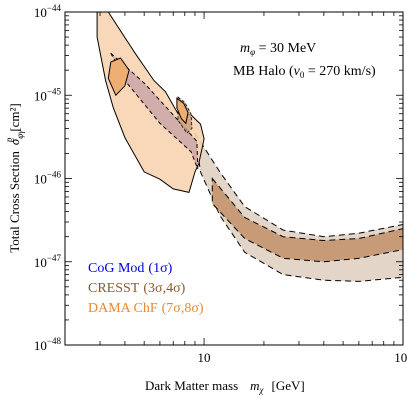 The width and height of the screenshot is (407, 404). I want to click on legend-dama: DAMA ChF (7σ,8σ), so click(146, 308).